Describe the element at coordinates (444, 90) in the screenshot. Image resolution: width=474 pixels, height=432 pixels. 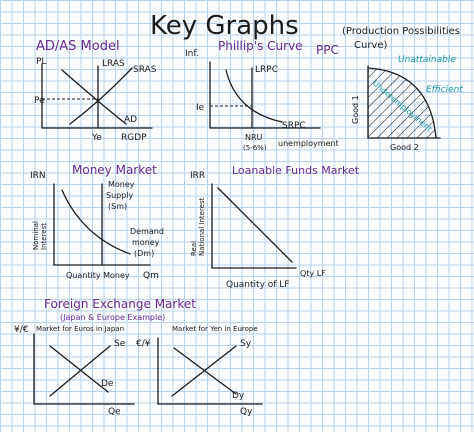
I see `ppc-efficient-label: Efficient` at that location.